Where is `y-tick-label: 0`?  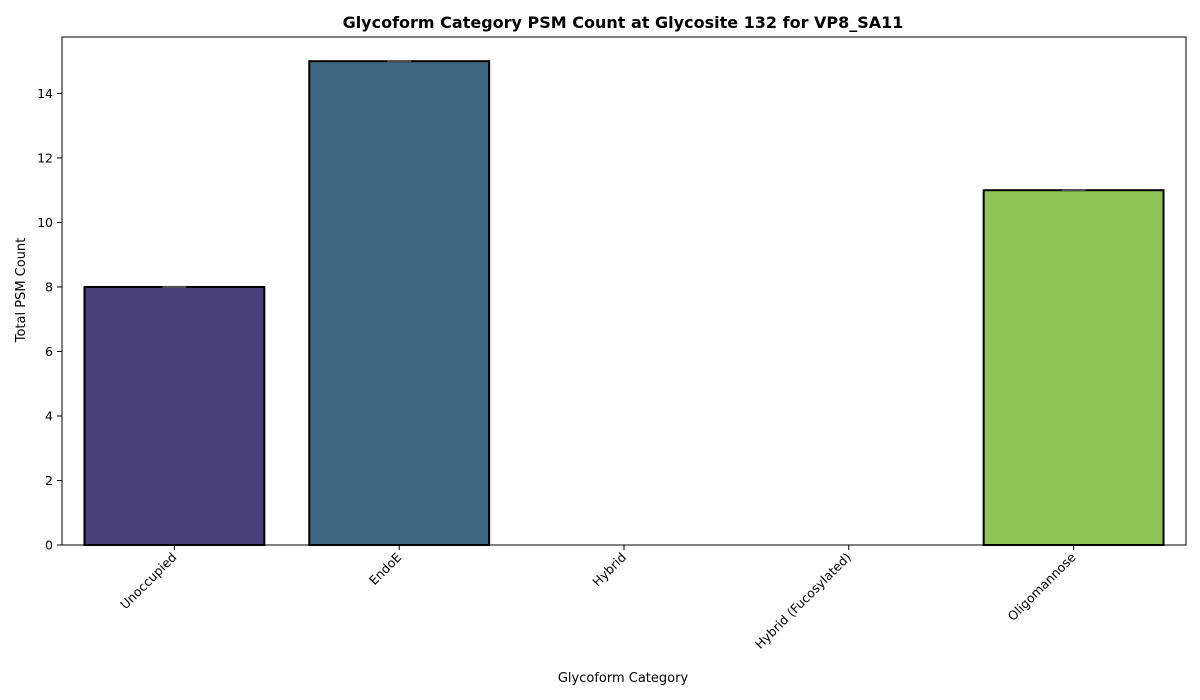
y-tick-label: 0 is located at coordinates (49, 545).